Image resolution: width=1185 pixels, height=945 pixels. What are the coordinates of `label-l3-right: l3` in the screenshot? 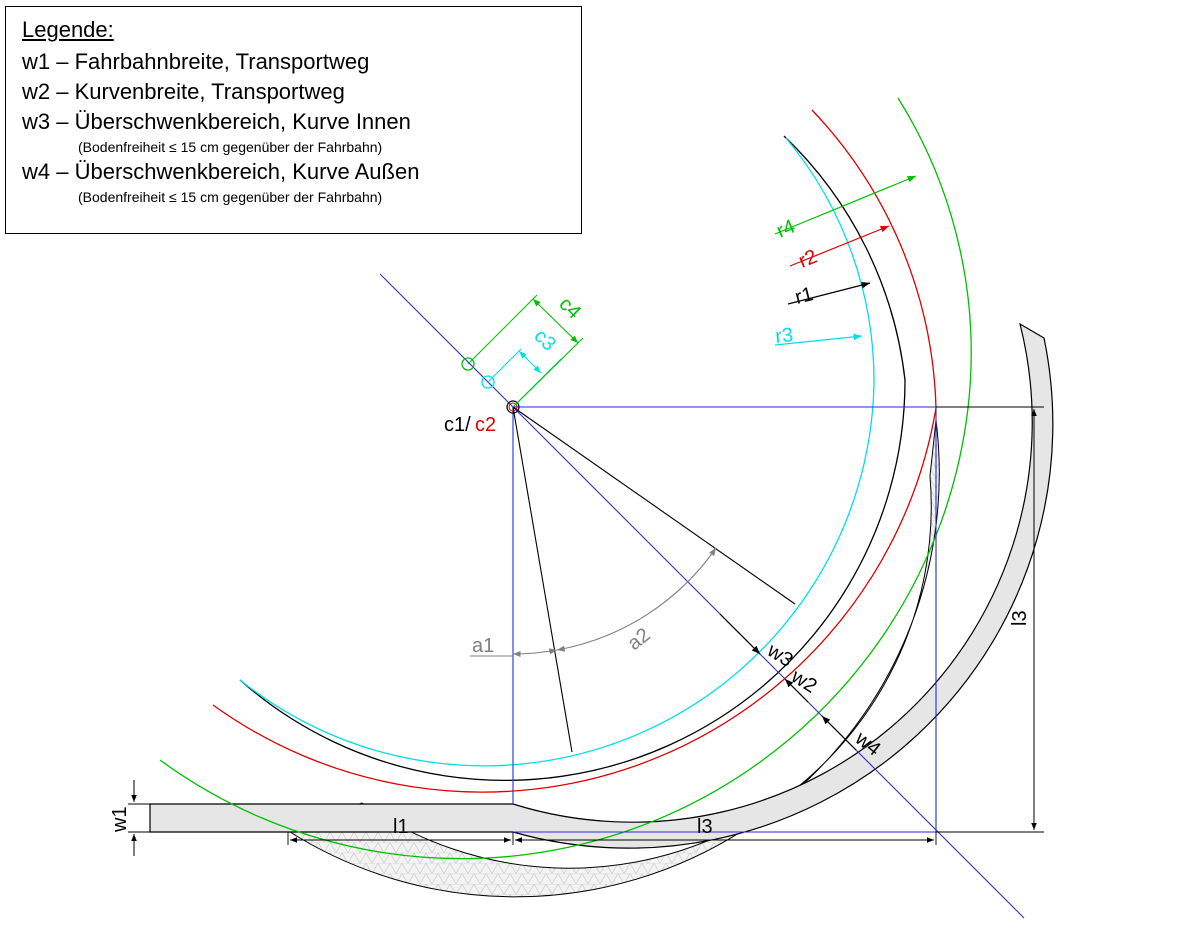 It's located at (1020, 618).